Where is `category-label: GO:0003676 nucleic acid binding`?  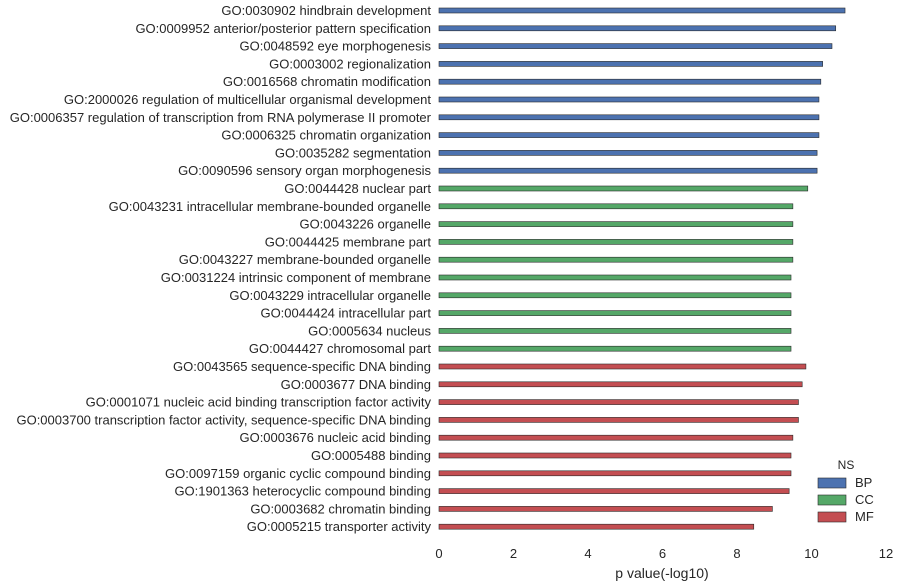 category-label: GO:0003676 nucleic acid binding is located at coordinates (335, 437).